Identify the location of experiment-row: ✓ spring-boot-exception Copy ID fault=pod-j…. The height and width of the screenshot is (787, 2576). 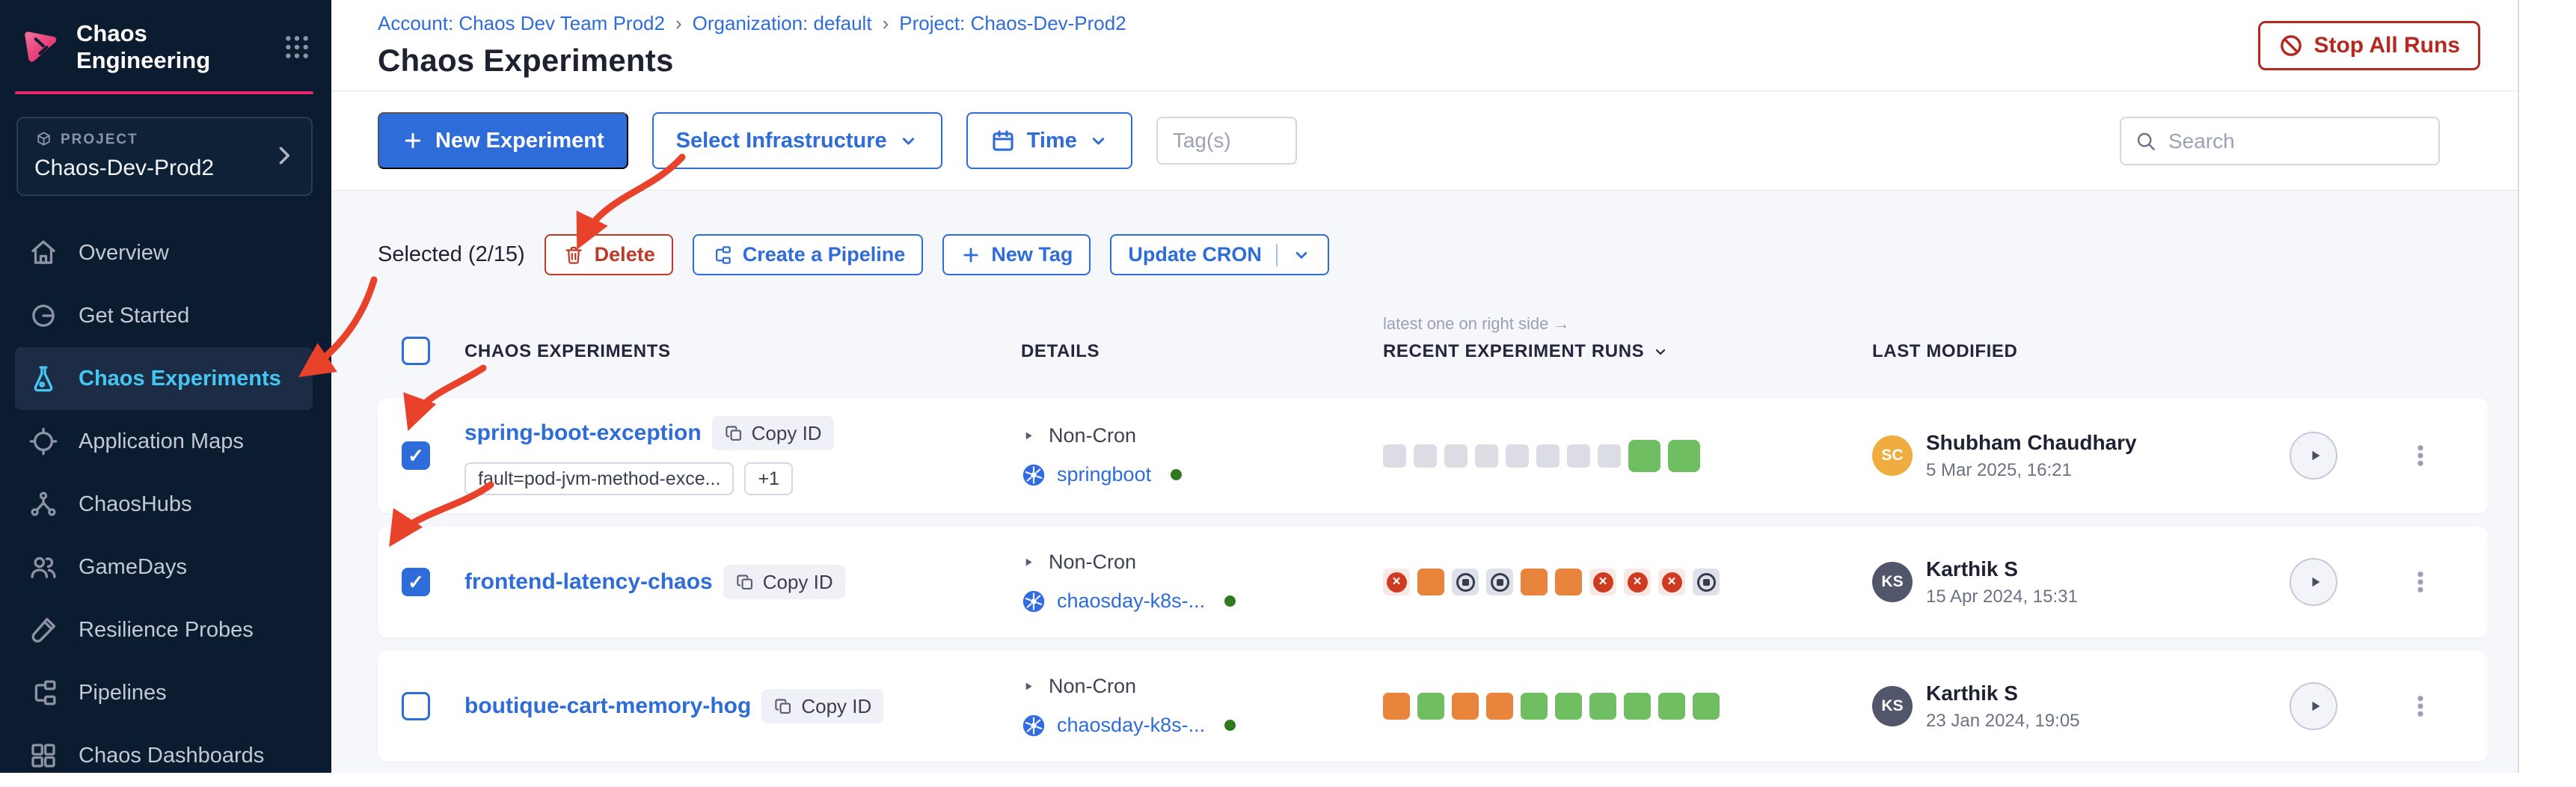
(1433, 456).